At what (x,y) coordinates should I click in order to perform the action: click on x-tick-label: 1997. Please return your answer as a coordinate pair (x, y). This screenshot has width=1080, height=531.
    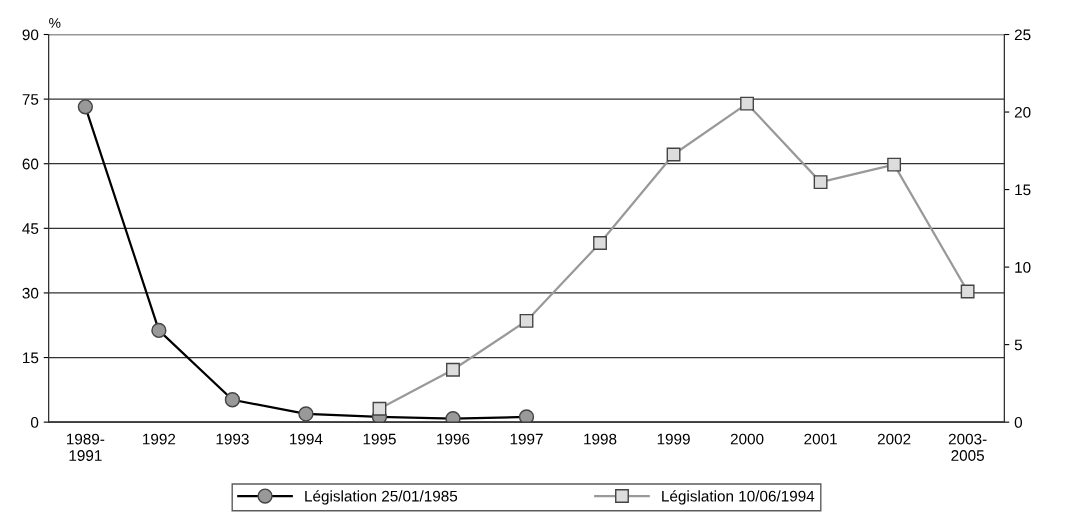
    Looking at the image, I should click on (526, 439).